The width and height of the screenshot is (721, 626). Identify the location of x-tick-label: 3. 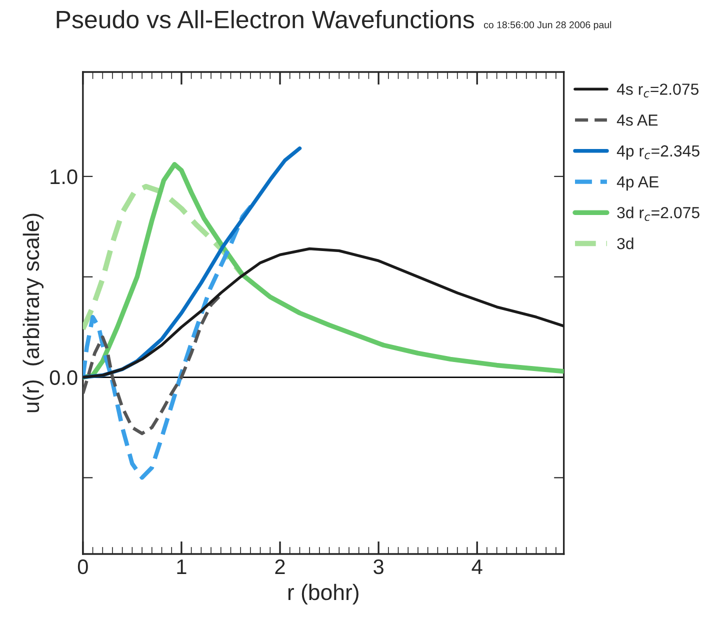
(379, 566).